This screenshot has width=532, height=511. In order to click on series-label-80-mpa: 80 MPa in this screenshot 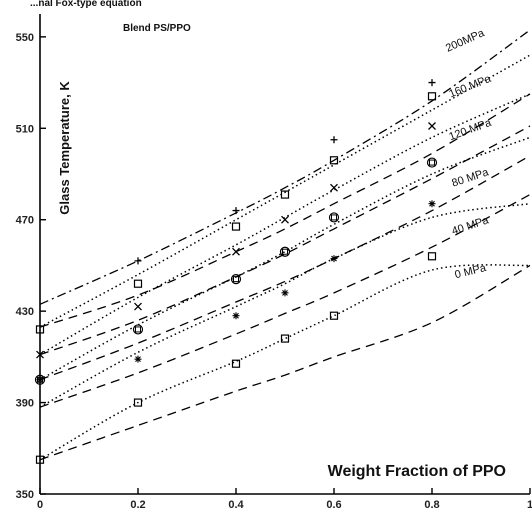, I will do `click(470, 177)`.